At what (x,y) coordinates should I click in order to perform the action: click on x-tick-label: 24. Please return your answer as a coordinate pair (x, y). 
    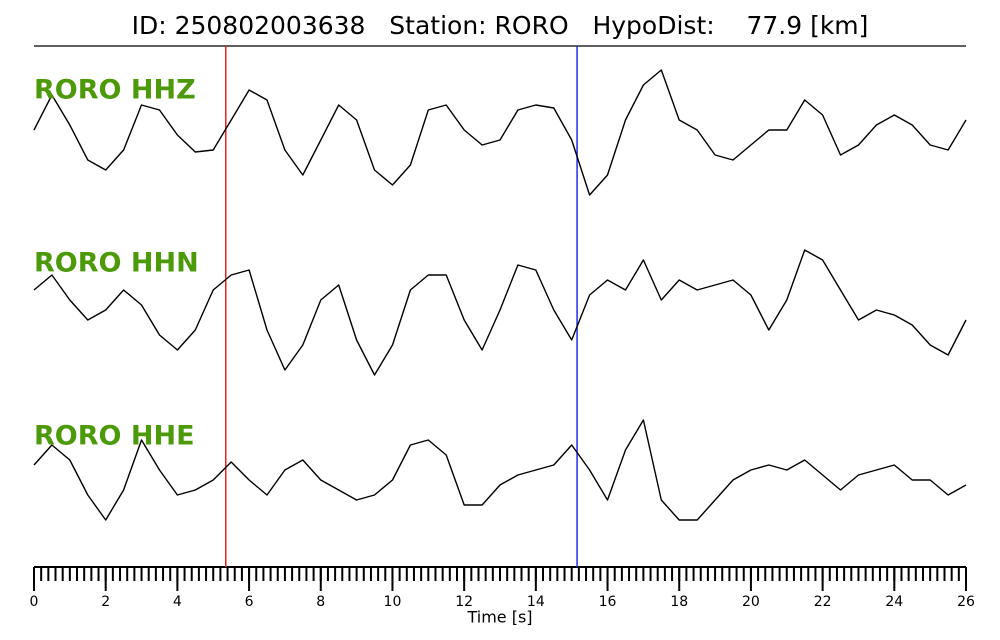
    Looking at the image, I should click on (894, 602).